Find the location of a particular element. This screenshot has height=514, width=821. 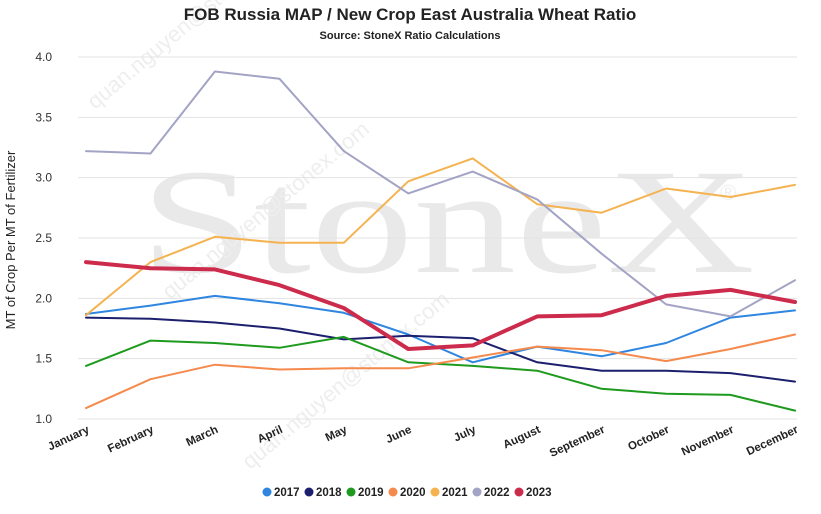

x-tick-label: September is located at coordinates (577, 442).